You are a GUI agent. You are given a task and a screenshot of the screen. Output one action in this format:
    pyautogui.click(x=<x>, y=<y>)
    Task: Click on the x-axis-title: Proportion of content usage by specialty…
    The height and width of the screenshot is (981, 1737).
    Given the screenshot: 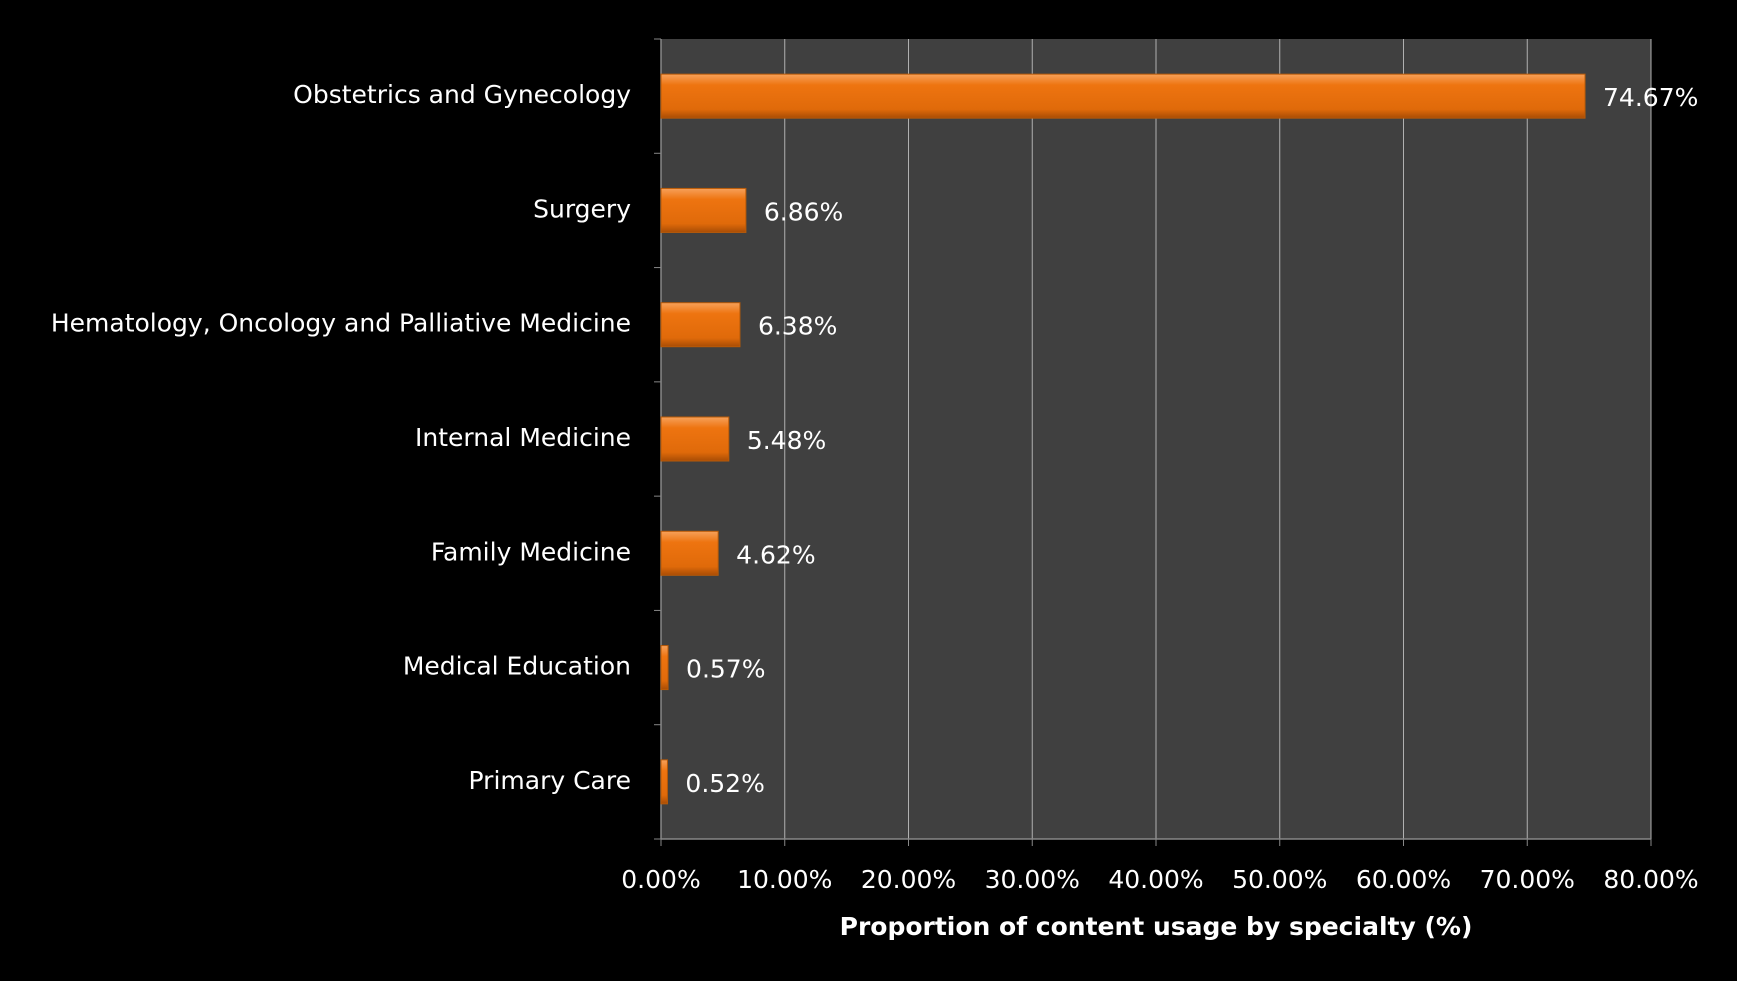 What is the action you would take?
    pyautogui.click(x=1156, y=926)
    